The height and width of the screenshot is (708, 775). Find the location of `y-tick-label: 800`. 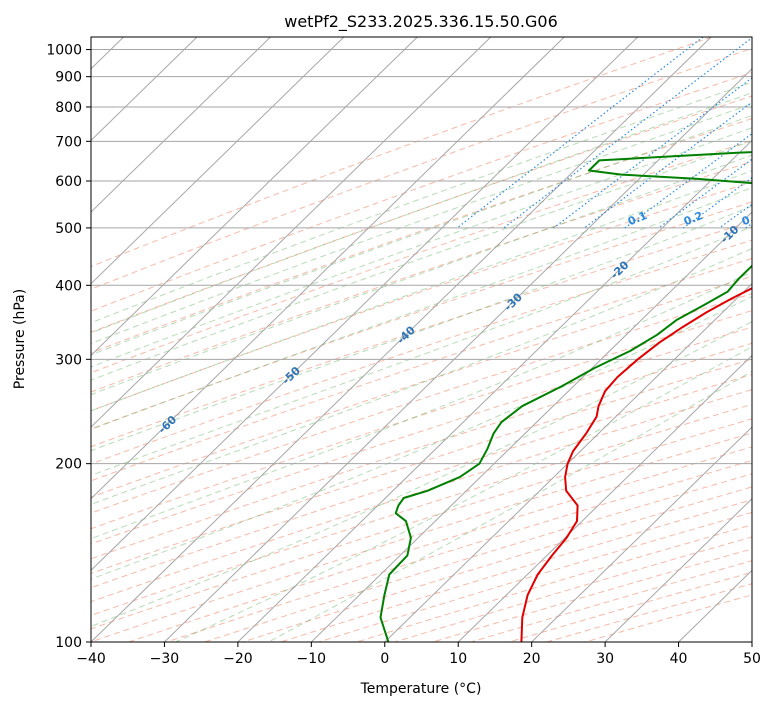

y-tick-label: 800 is located at coordinates (68, 108).